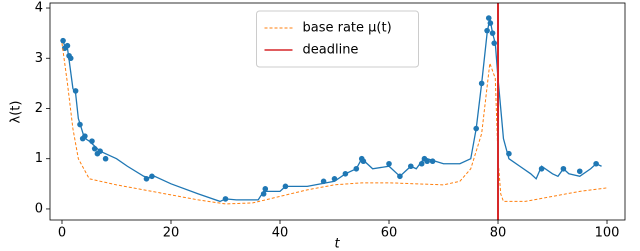 Image resolution: width=640 pixels, height=251 pixels. What do you see at coordinates (171, 233) in the screenshot?
I see `x-tick-label: 20` at bounding box center [171, 233].